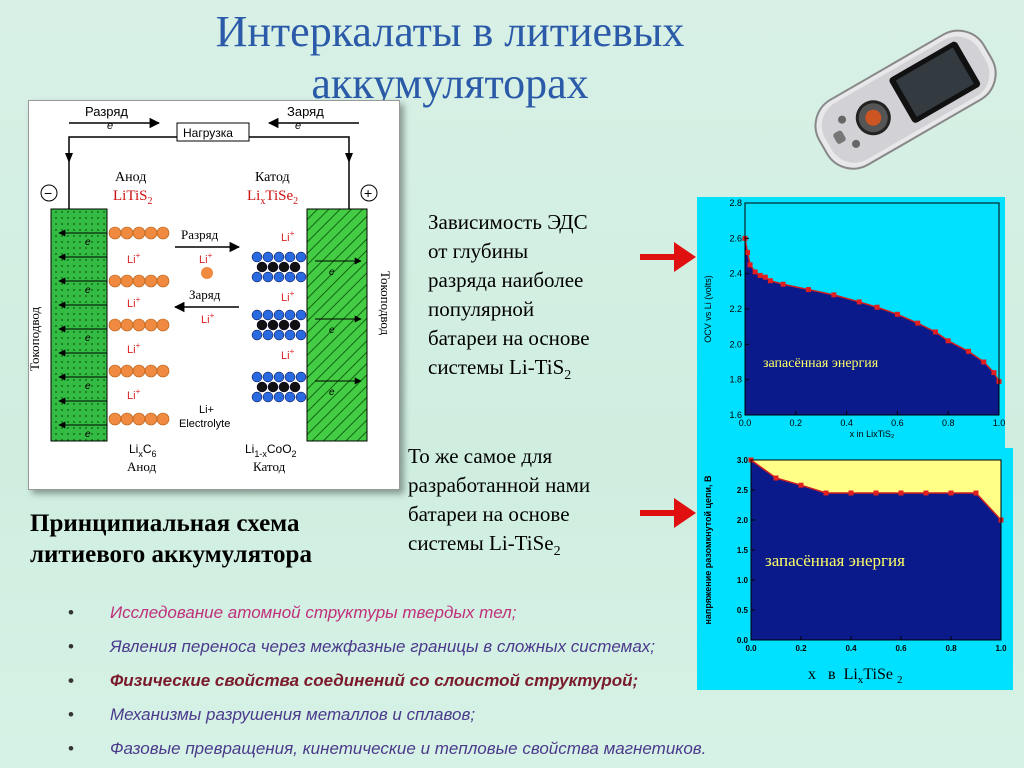 This screenshot has height=768, width=1024. What do you see at coordinates (948, 423) in the screenshot?
I see `x-tick-label: 0.8` at bounding box center [948, 423].